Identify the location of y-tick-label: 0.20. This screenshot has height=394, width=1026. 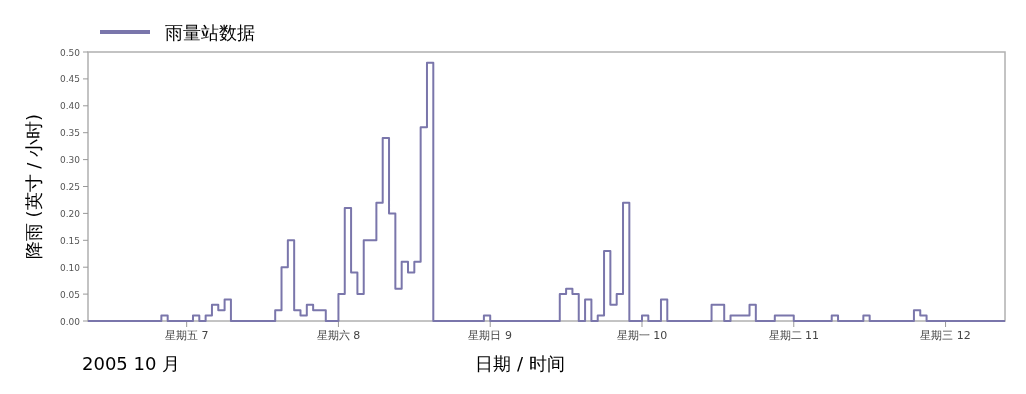
(70, 213).